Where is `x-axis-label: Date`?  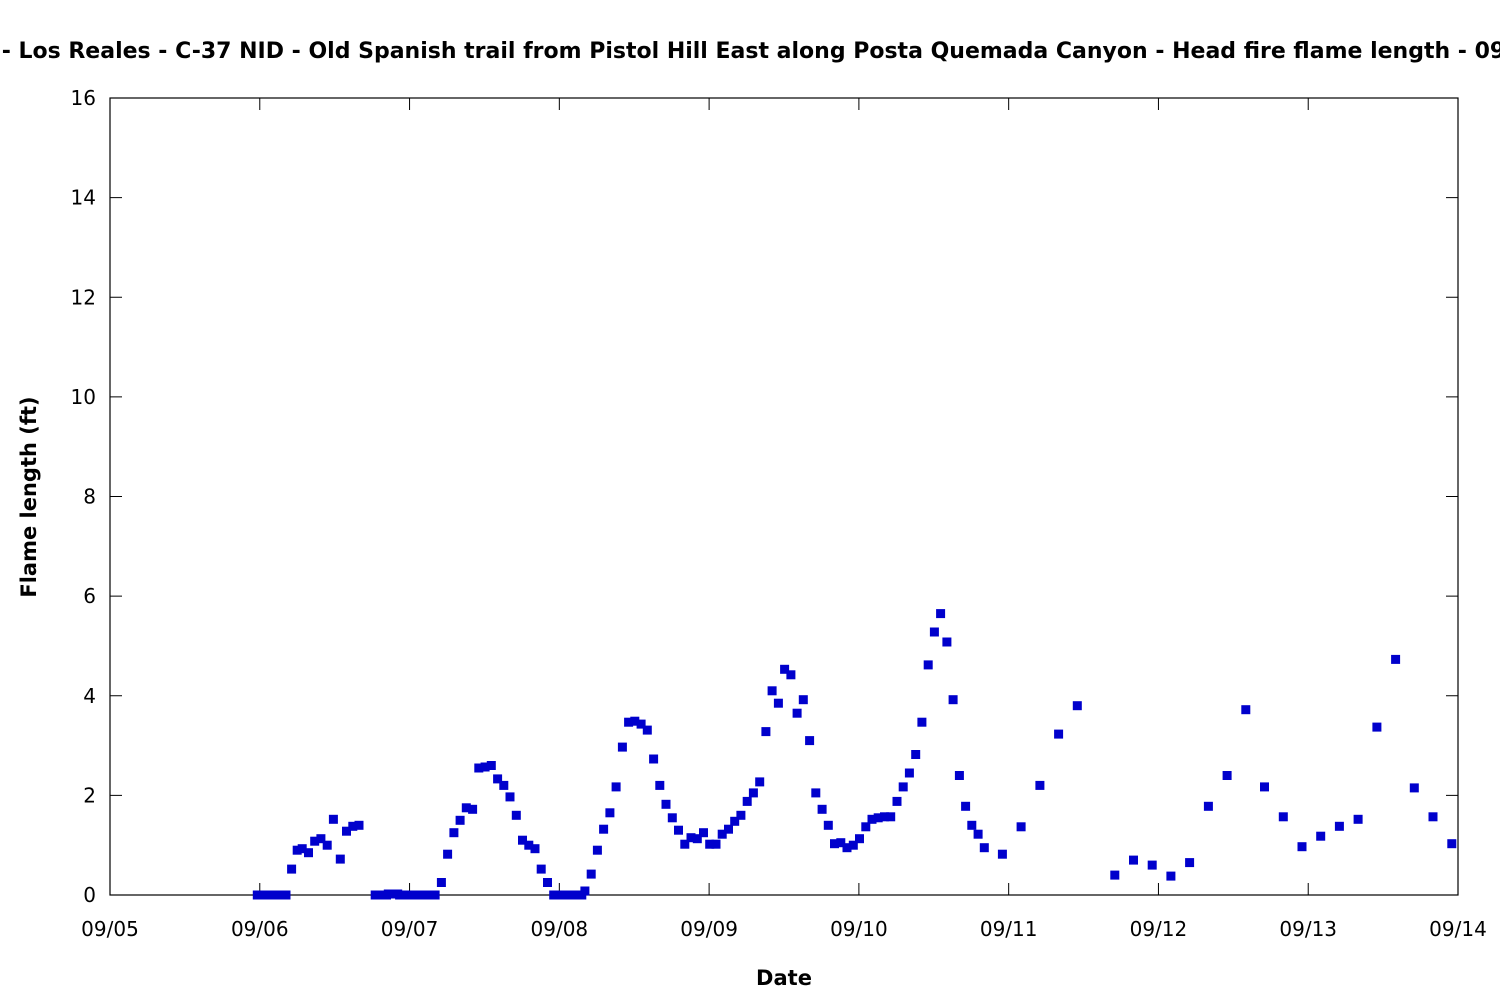 x-axis-label: Date is located at coordinates (784, 978).